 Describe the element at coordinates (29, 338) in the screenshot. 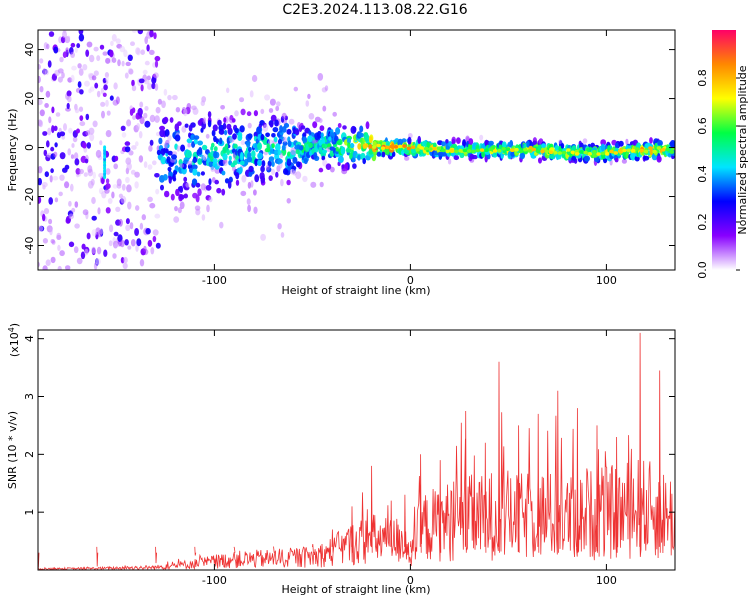

I see `y-tick-label: 4` at that location.